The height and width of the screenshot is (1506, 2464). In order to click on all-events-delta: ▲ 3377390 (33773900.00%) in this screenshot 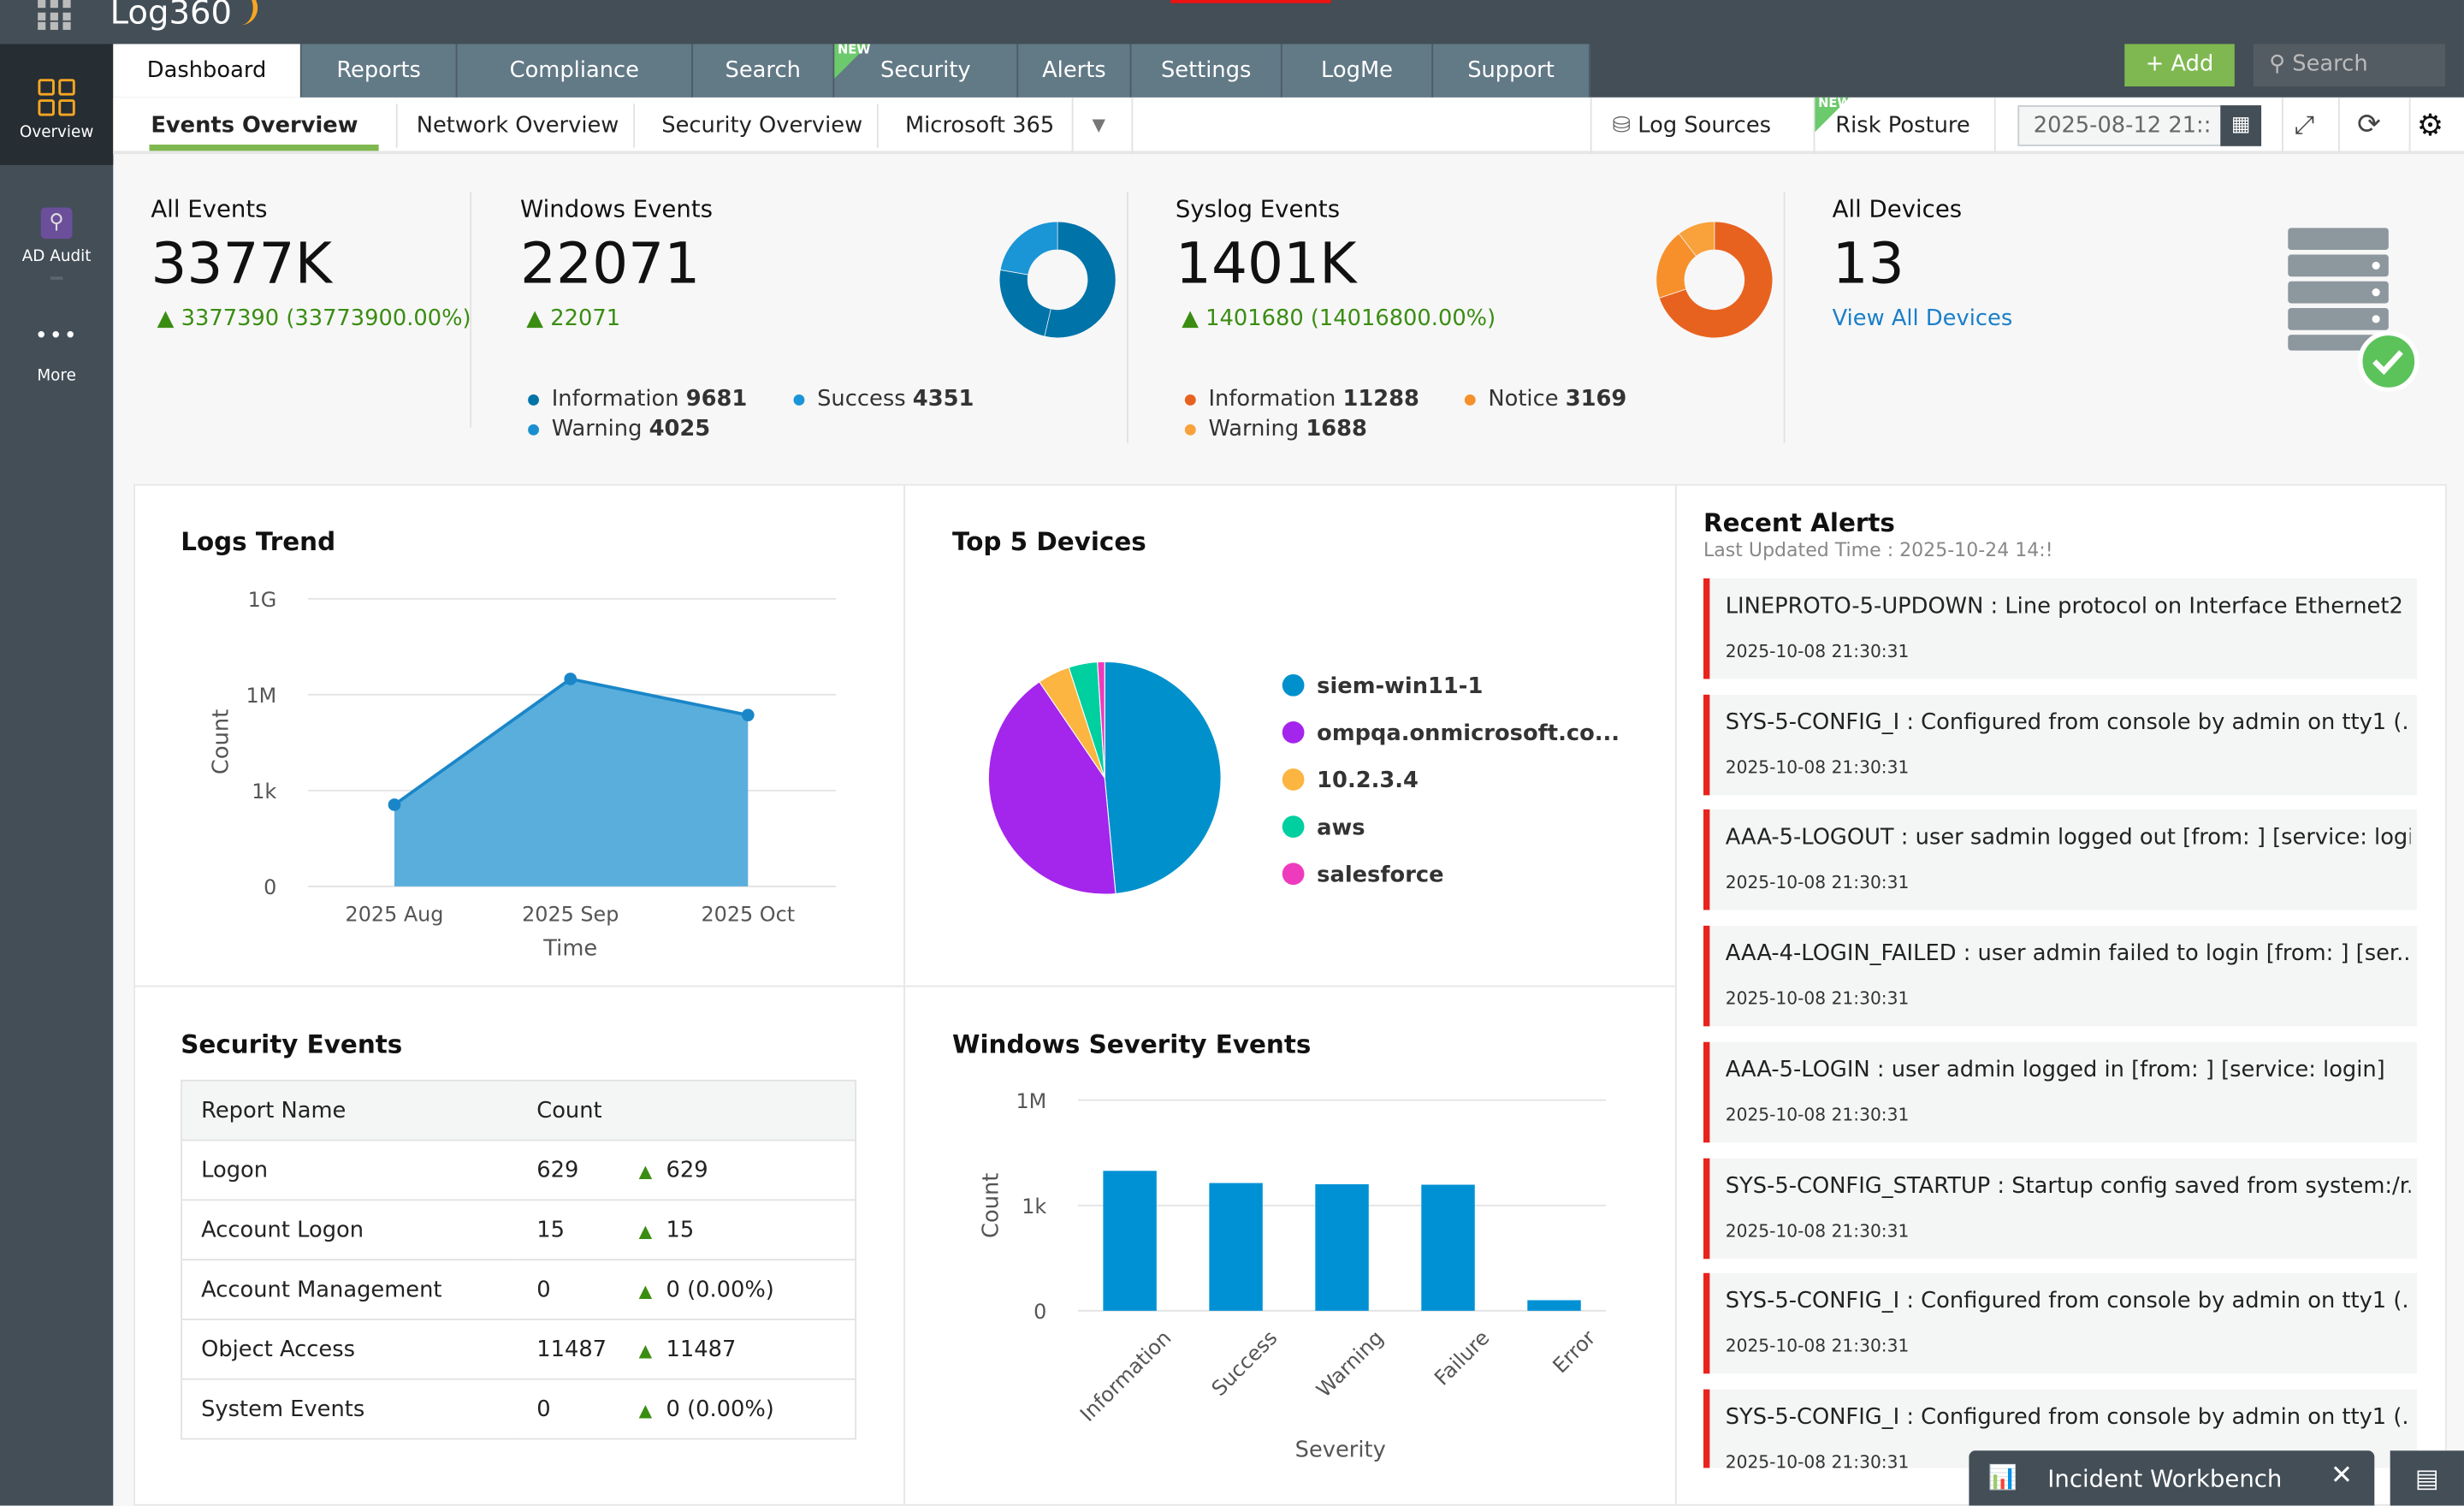, I will do `click(314, 319)`.